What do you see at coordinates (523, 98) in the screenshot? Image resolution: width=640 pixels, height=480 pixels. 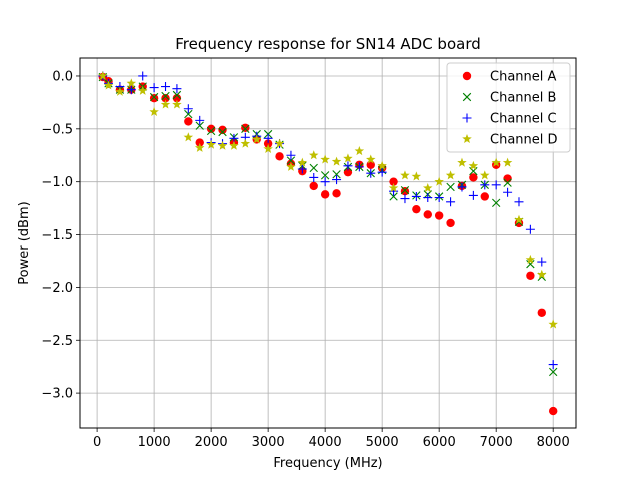 I see `legend-label-channel-b: Channel B` at bounding box center [523, 98].